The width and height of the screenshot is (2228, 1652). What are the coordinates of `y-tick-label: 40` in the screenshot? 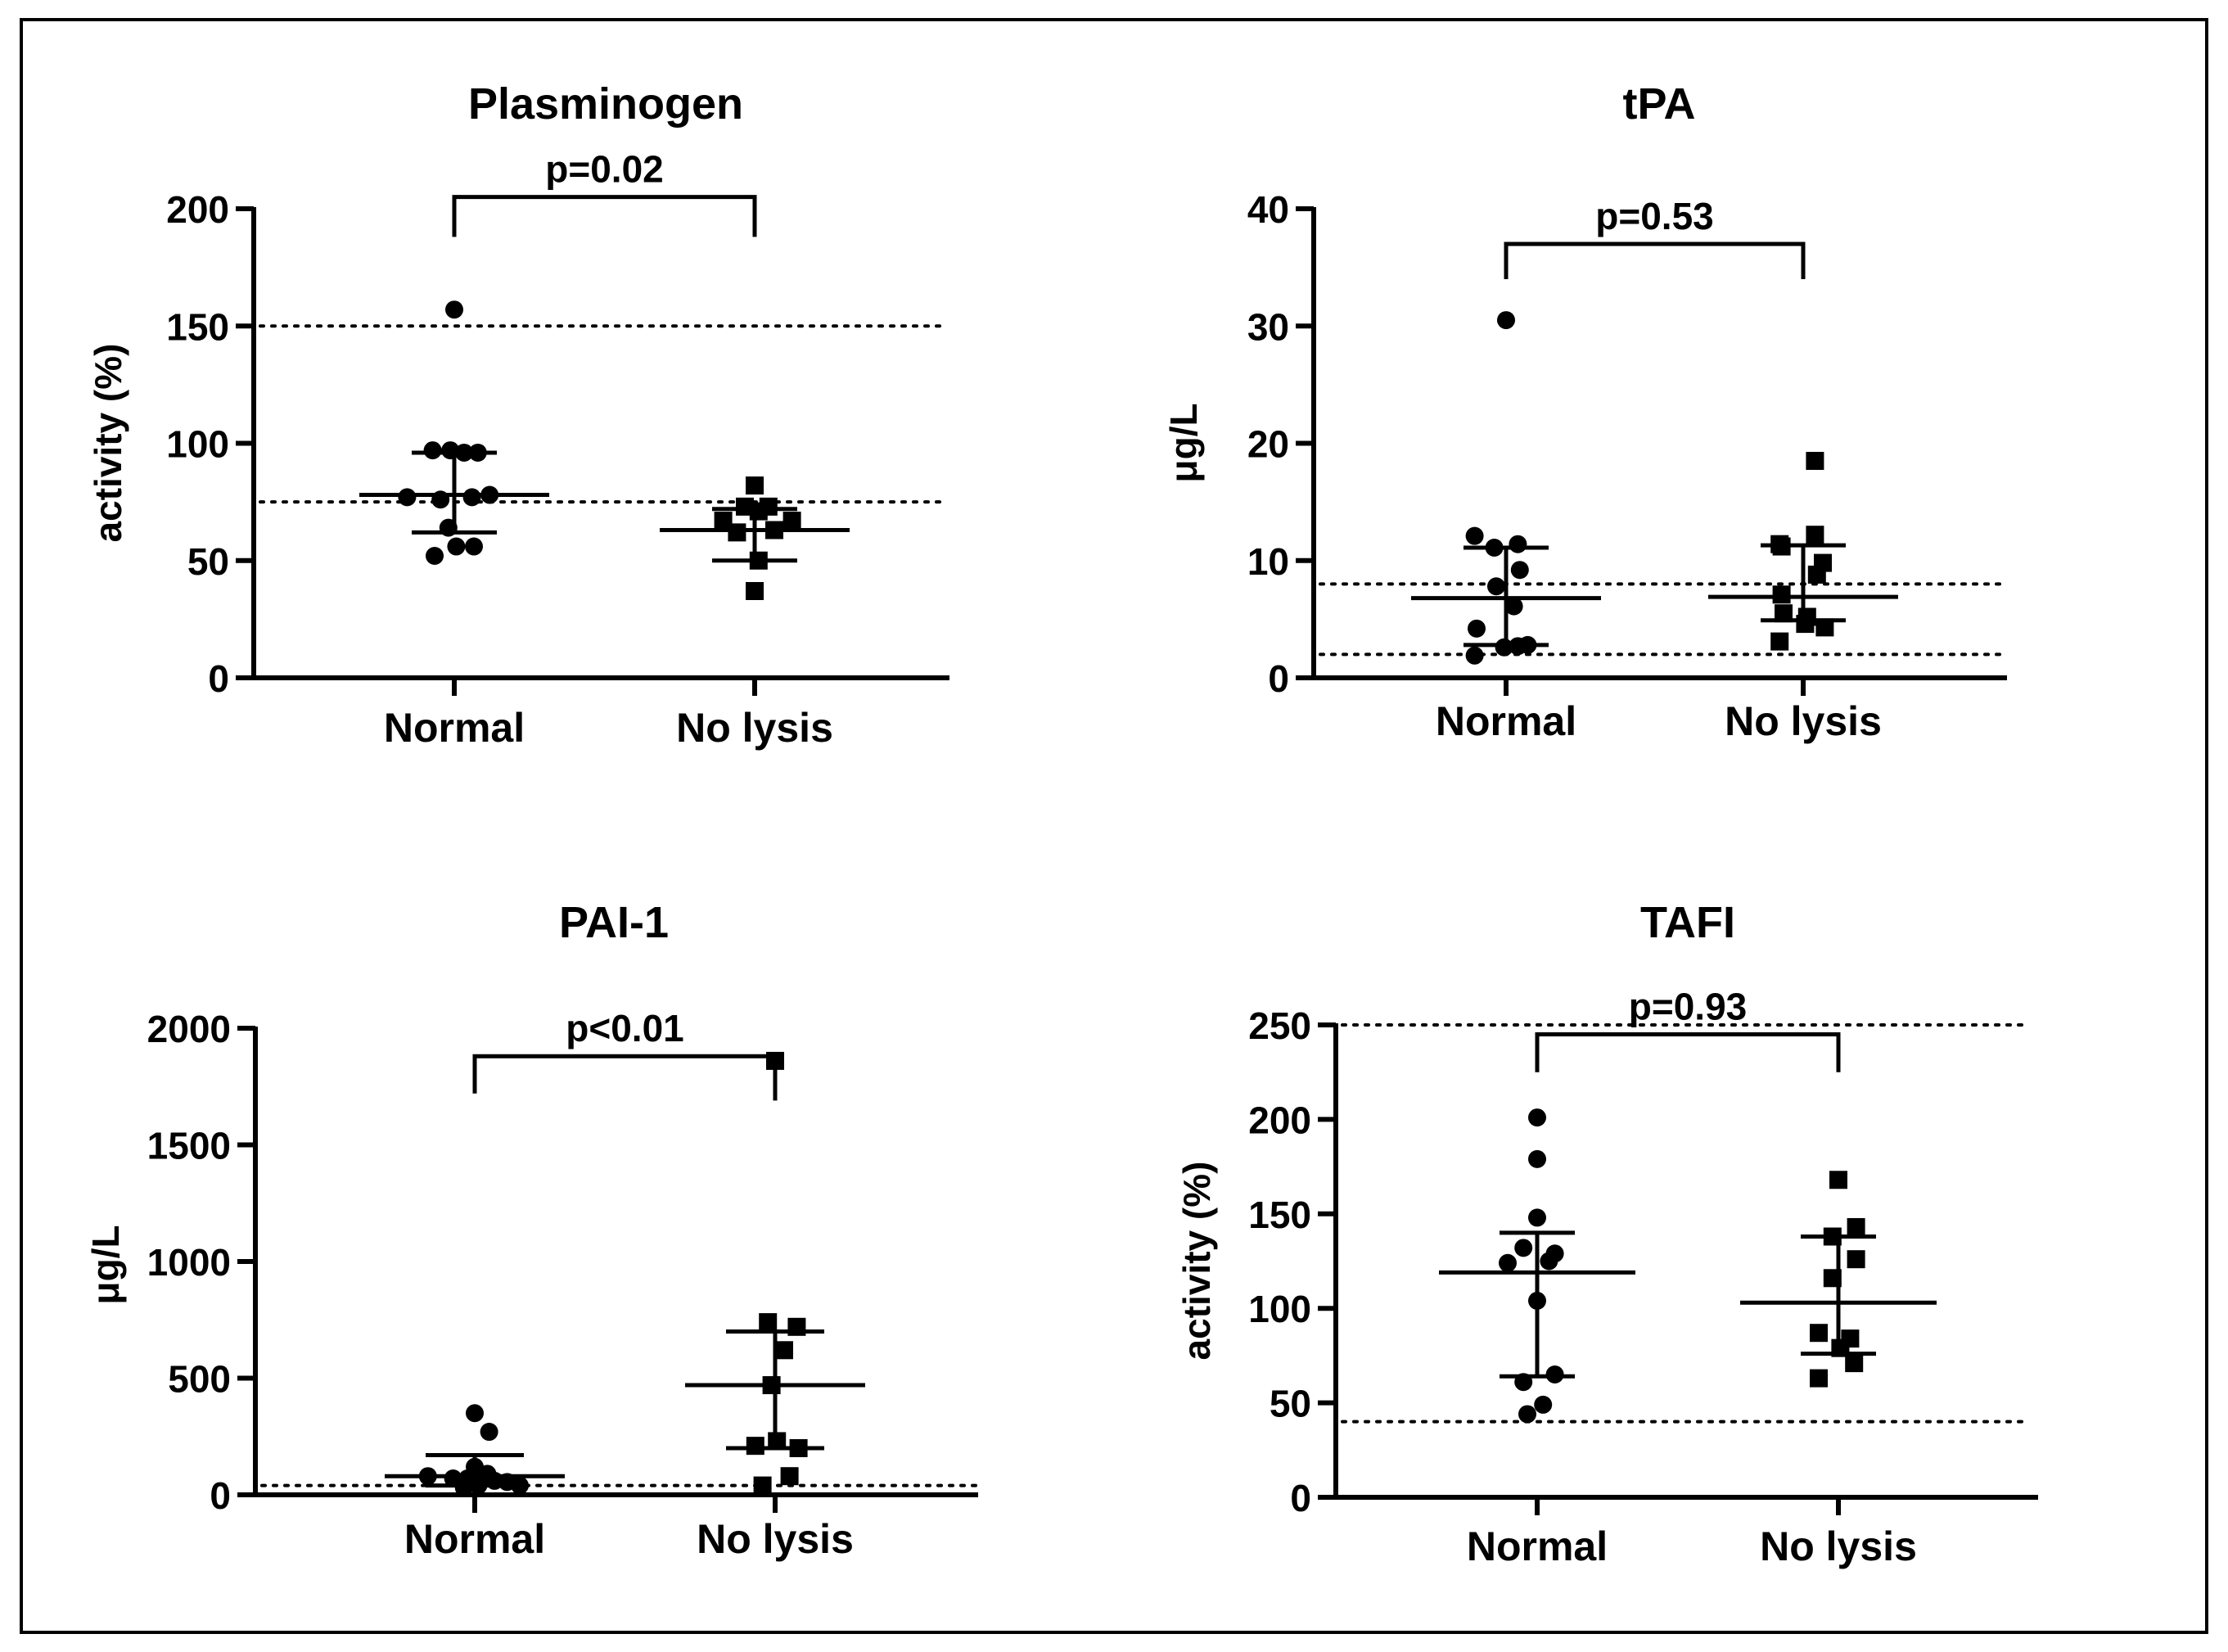 It's located at (1268, 209).